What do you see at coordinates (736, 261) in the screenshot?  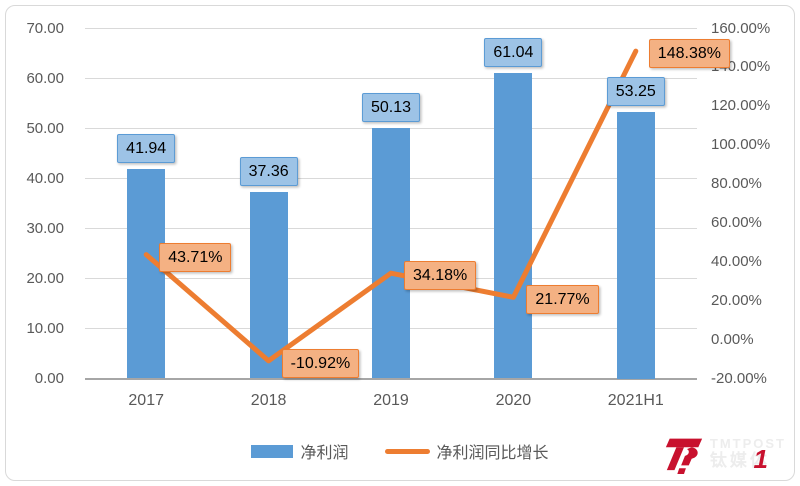 I see `y-axis-tick-right: 40.00%` at bounding box center [736, 261].